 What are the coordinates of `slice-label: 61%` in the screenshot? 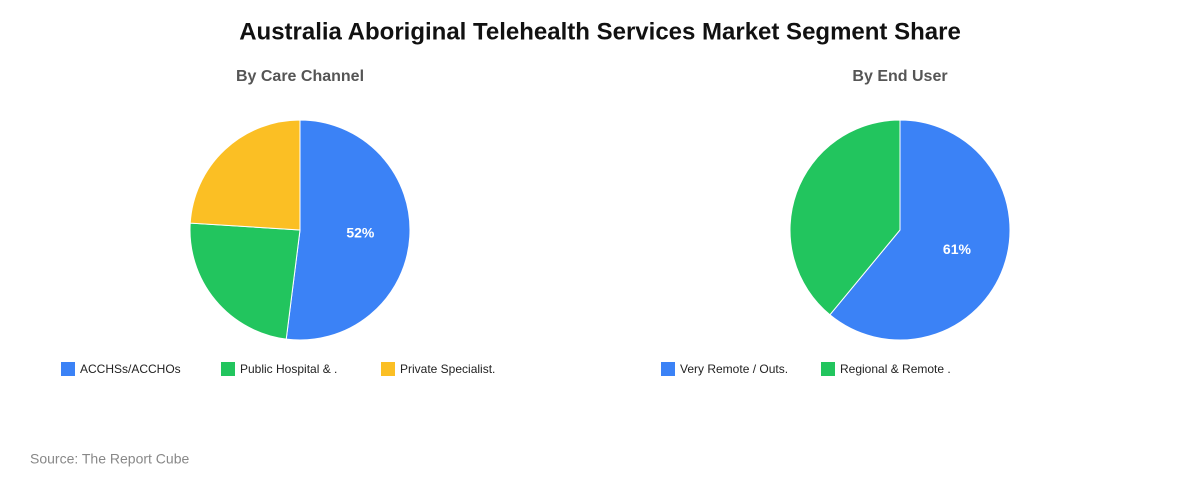 It's located at (957, 249).